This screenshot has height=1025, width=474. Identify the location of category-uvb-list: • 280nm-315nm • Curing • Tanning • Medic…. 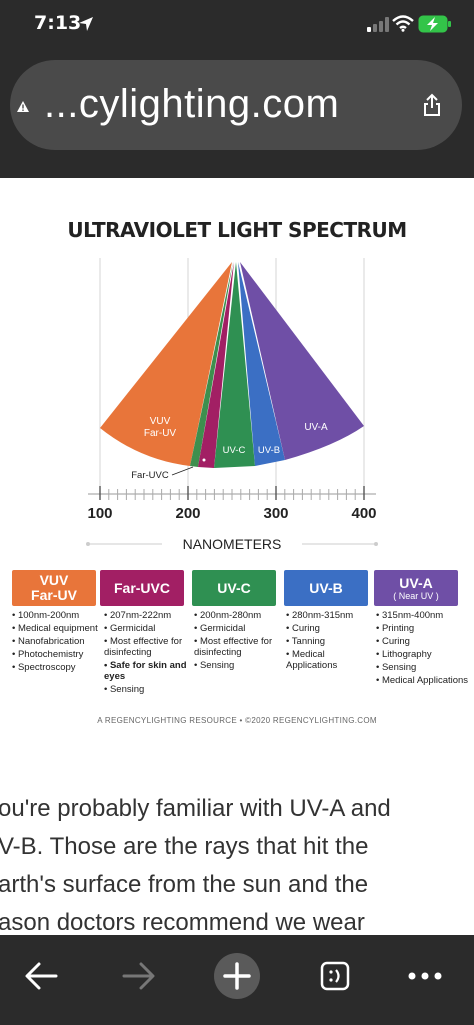
(329, 641).